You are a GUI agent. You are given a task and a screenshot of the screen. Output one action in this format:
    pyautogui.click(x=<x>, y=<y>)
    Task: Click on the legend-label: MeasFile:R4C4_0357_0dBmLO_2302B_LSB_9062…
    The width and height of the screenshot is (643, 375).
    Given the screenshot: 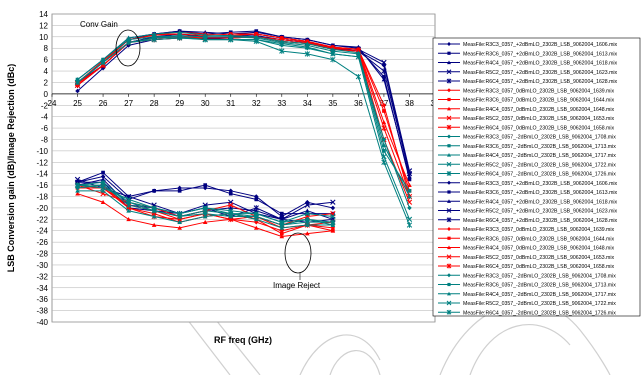 What is the action you would take?
    pyautogui.click(x=539, y=110)
    